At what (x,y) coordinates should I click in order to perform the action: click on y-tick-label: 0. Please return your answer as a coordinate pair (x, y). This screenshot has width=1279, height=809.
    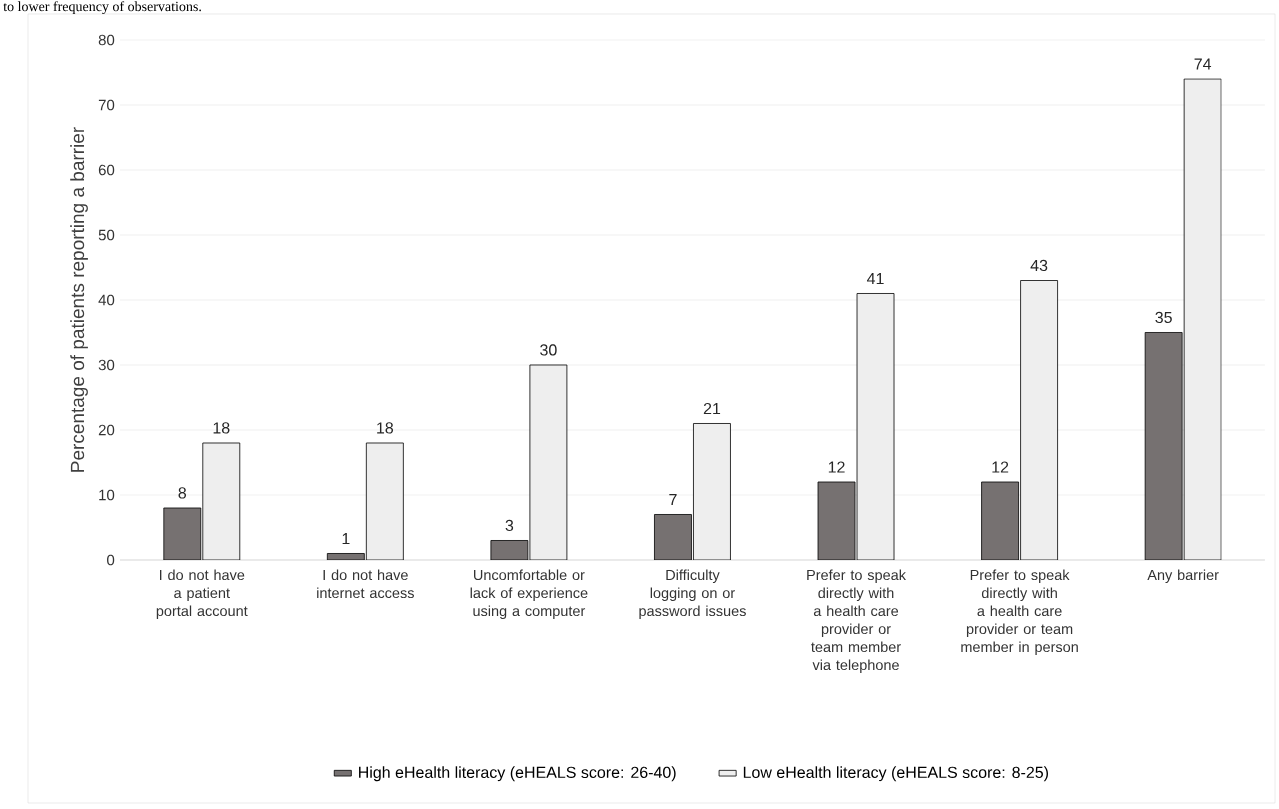
    Looking at the image, I should click on (111, 560).